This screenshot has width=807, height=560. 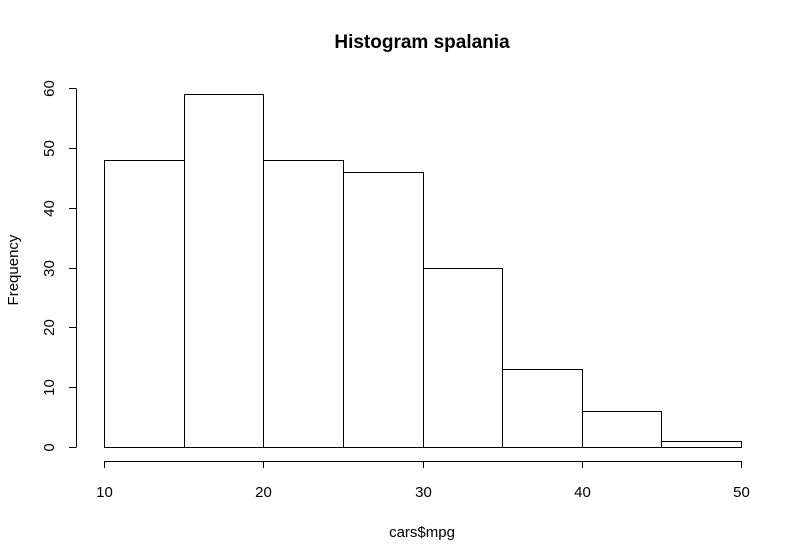 I want to click on x-tick-label: 20, so click(x=263, y=492).